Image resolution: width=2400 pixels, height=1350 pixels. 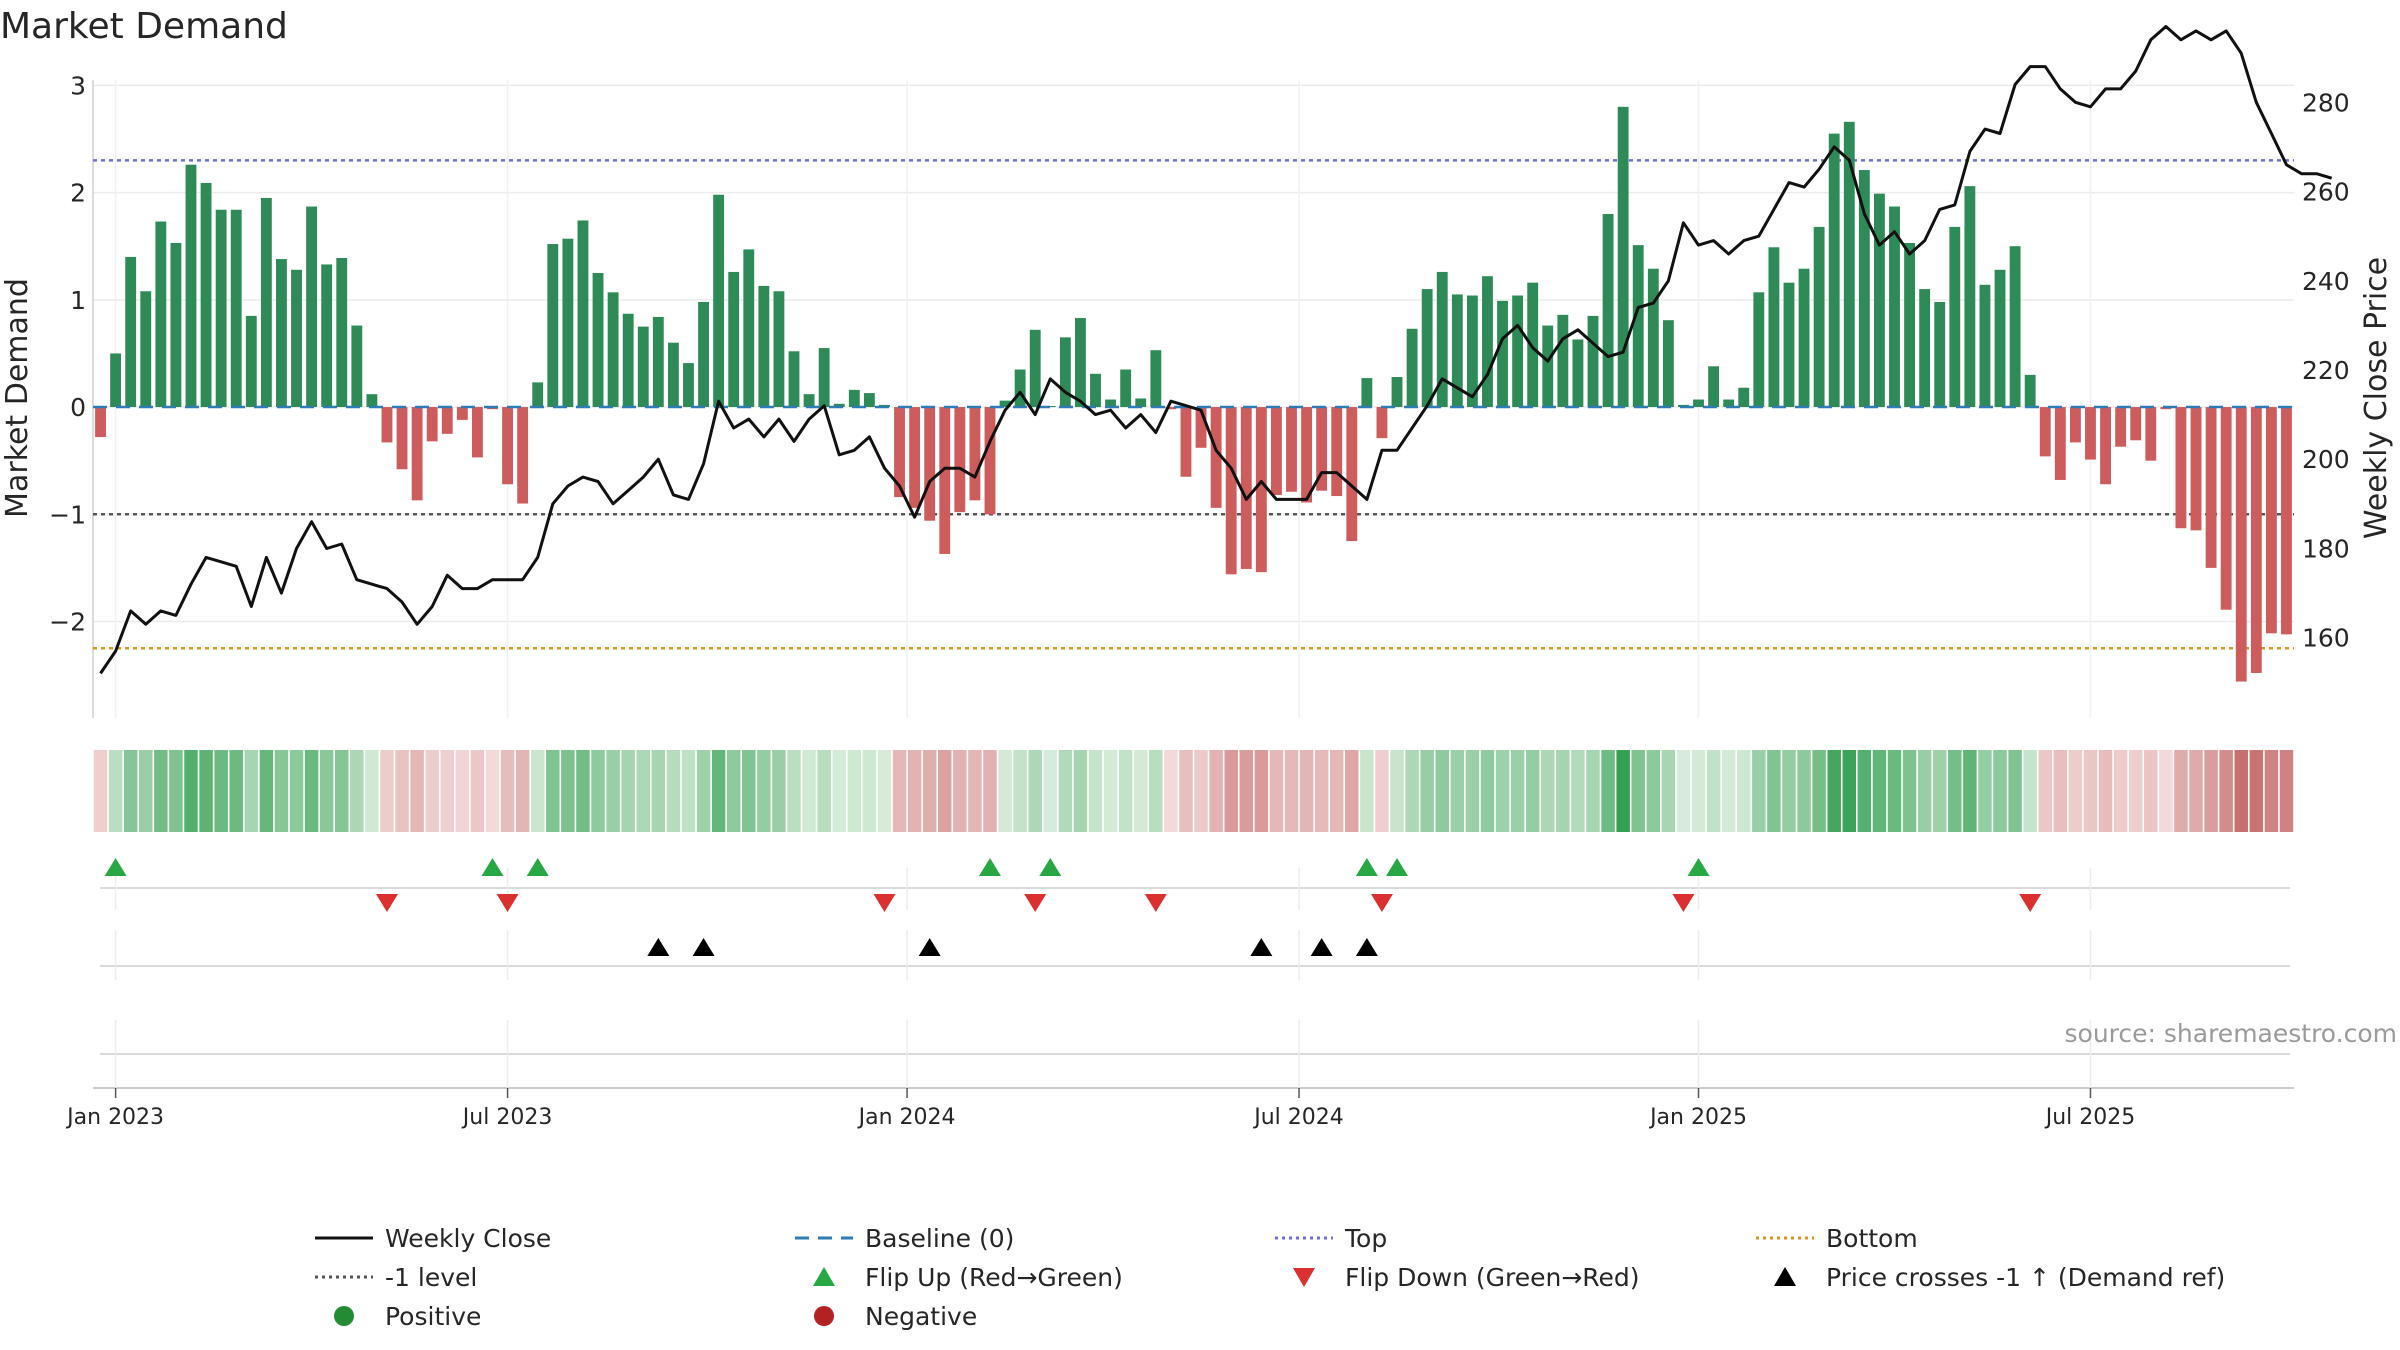 What do you see at coordinates (2326, 370) in the screenshot?
I see `y2-tick-label: 220` at bounding box center [2326, 370].